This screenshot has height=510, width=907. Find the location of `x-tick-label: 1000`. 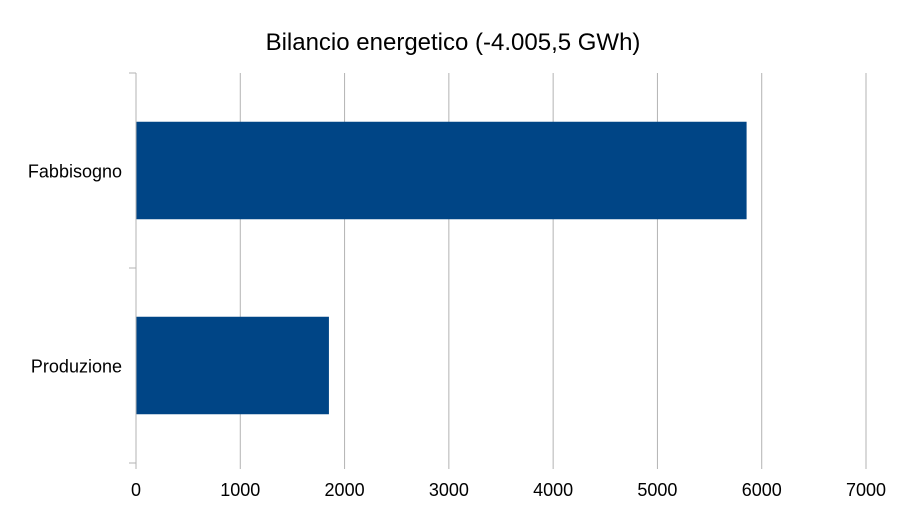

x-tick-label: 1000 is located at coordinates (240, 490).